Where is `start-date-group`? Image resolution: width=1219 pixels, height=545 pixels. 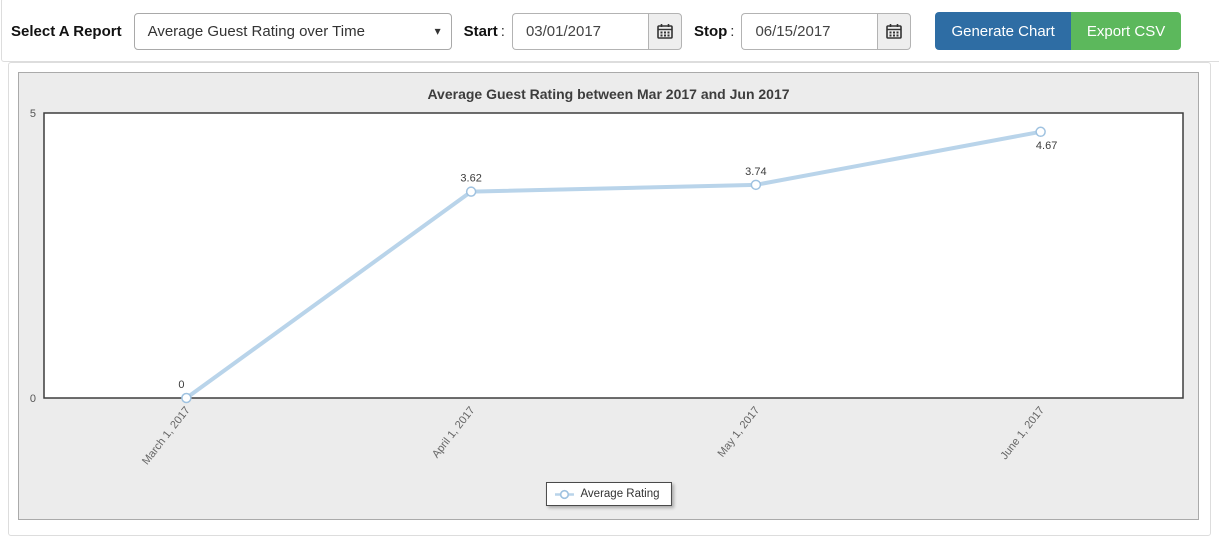
start-date-group is located at coordinates (596, 31).